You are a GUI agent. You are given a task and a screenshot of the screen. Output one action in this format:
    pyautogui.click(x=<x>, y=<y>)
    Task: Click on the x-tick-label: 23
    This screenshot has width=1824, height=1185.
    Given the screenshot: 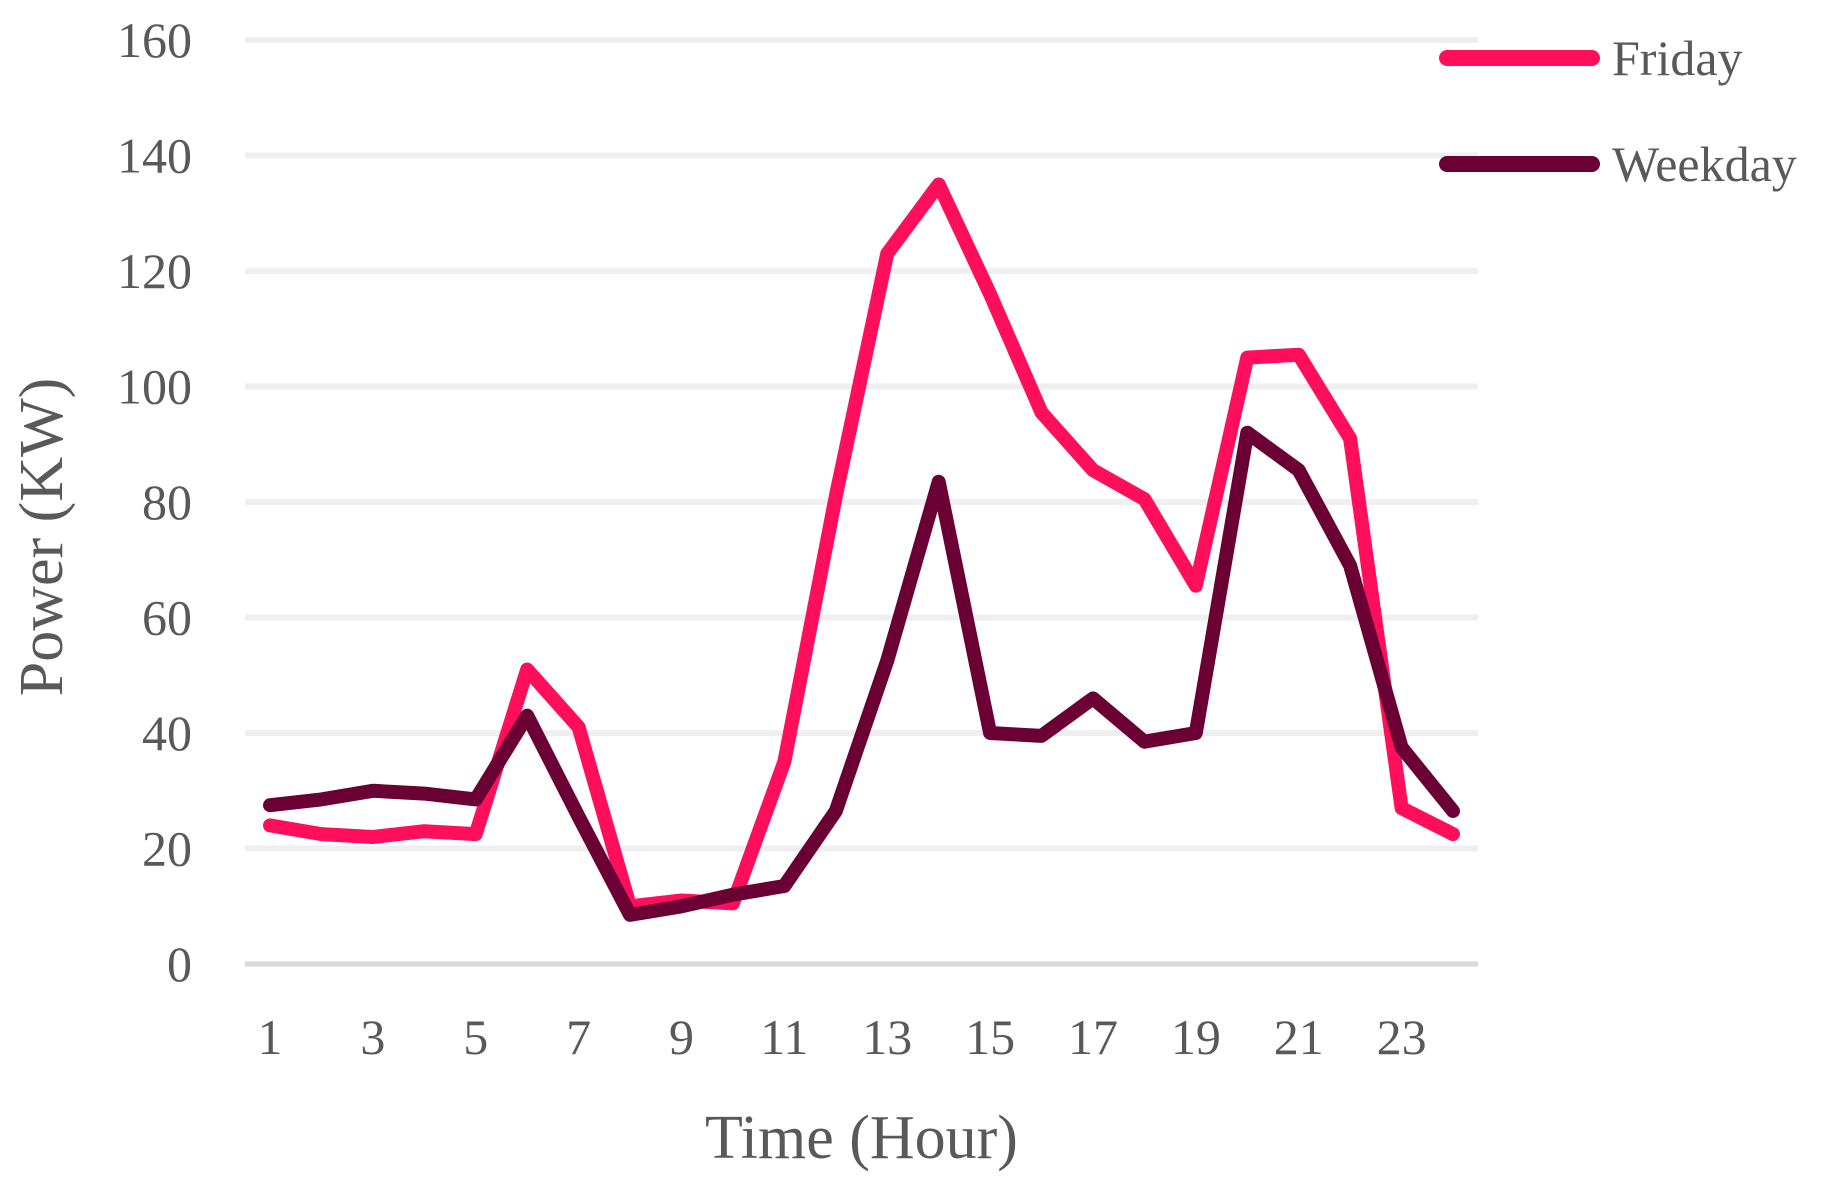 What is the action you would take?
    pyautogui.click(x=1402, y=1037)
    